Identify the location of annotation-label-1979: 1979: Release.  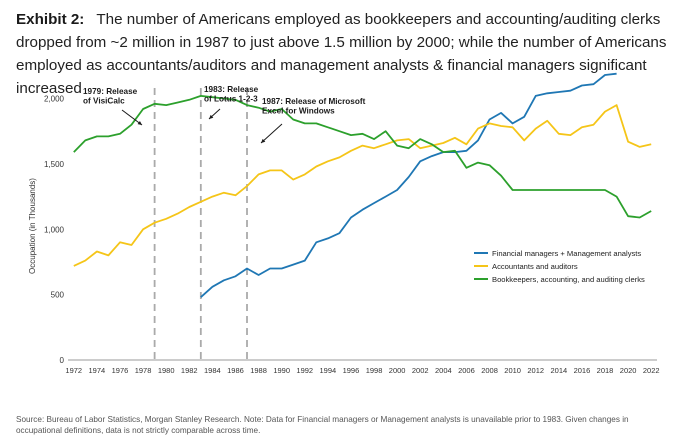
(110, 91).